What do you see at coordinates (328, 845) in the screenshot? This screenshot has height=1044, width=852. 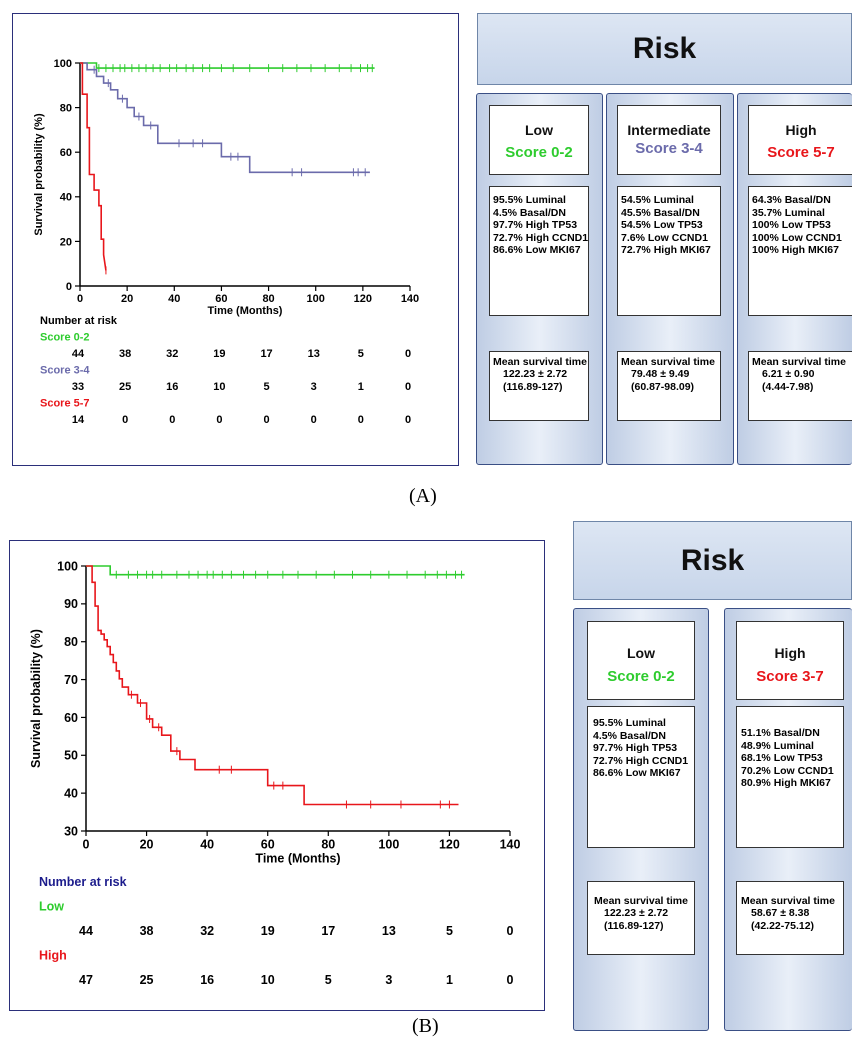 I see `x-tick-label: 80` at bounding box center [328, 845].